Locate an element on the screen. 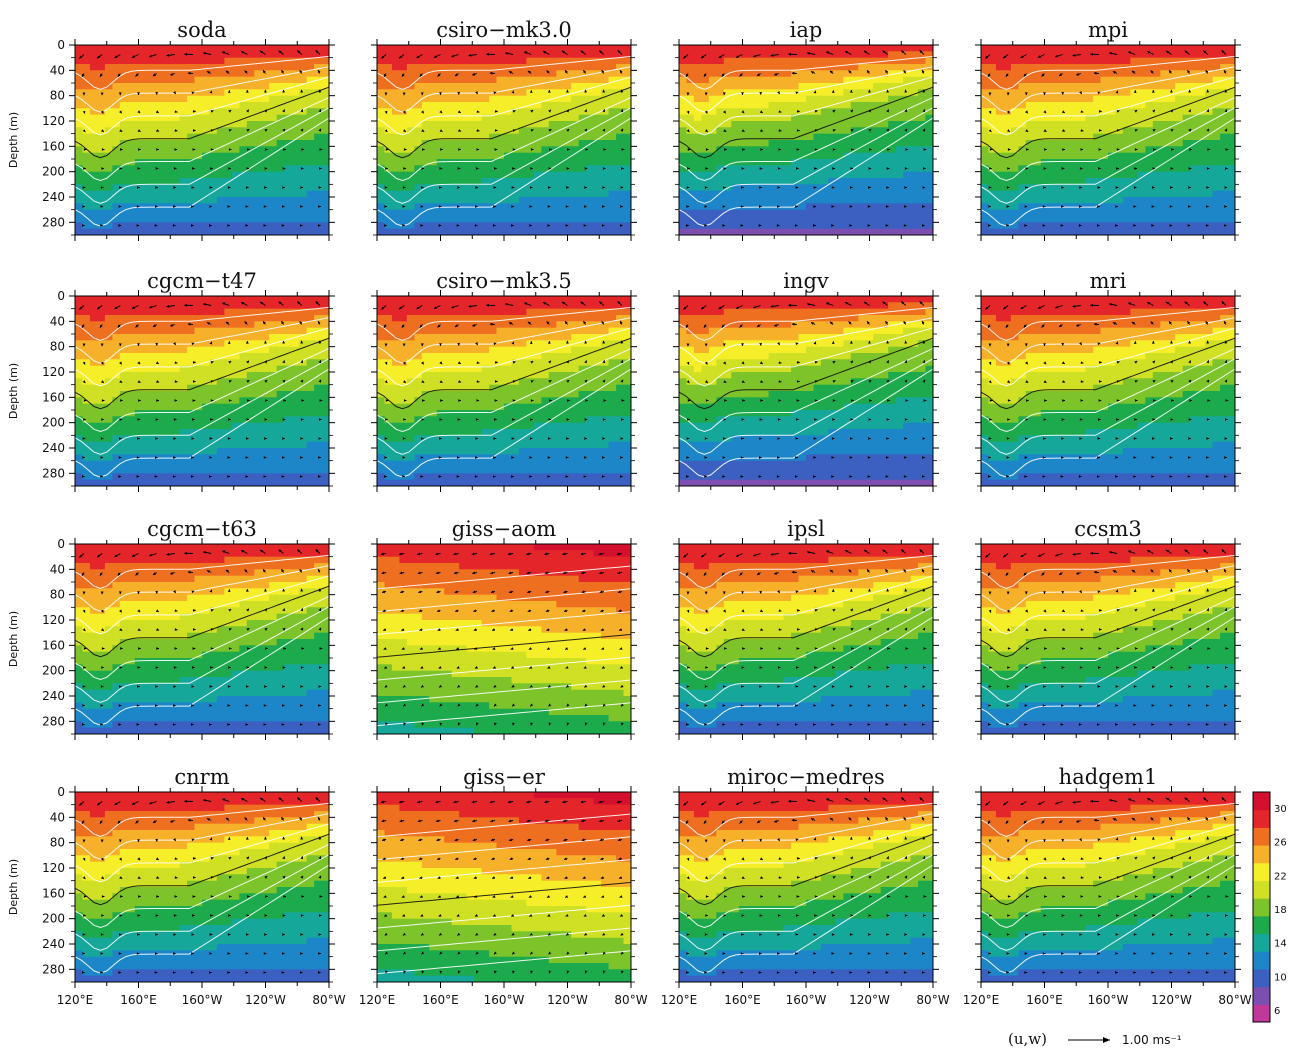 The height and width of the screenshot is (1049, 1296). panel-title: cgcm−t47 is located at coordinates (202, 281).